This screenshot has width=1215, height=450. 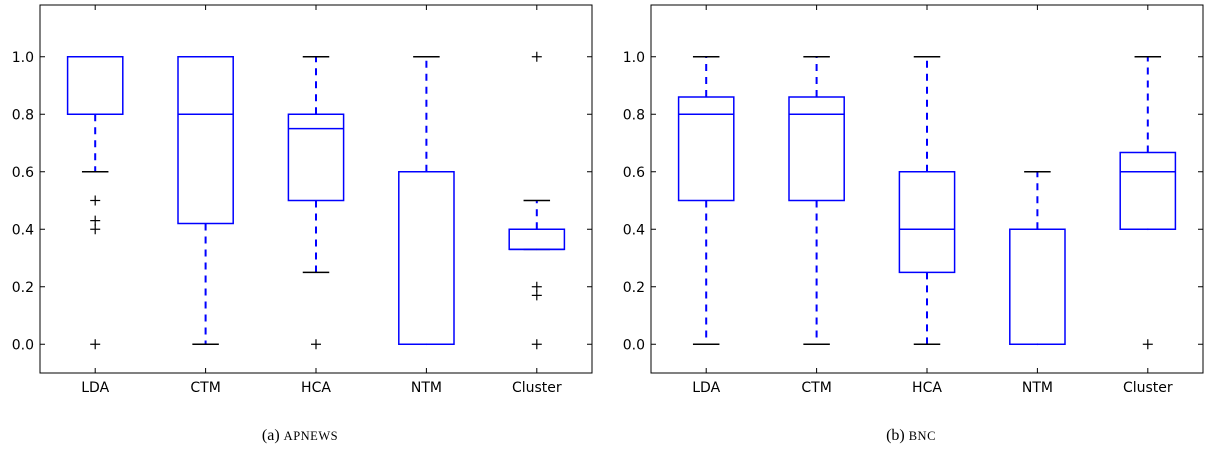 I want to click on caption-bnc: (b) BNC, so click(x=911, y=435).